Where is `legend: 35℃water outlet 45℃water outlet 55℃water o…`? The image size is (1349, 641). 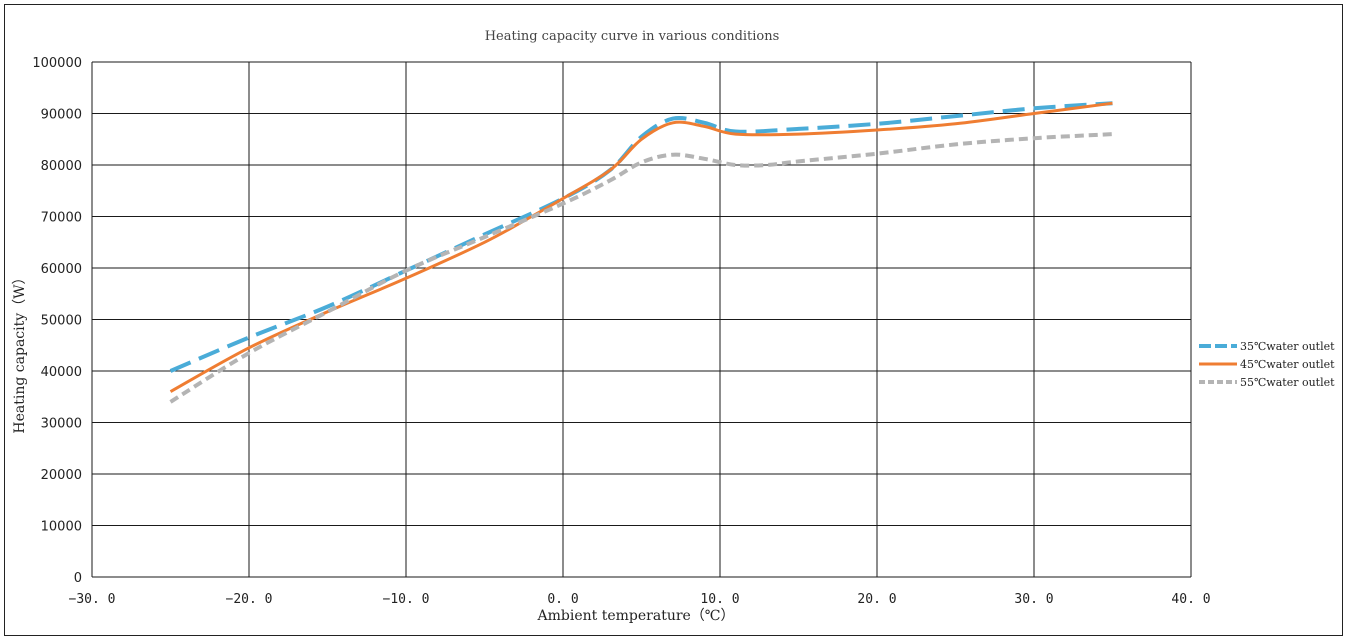 legend: 35℃water outlet 45℃water outlet 55℃water o… is located at coordinates (1267, 364).